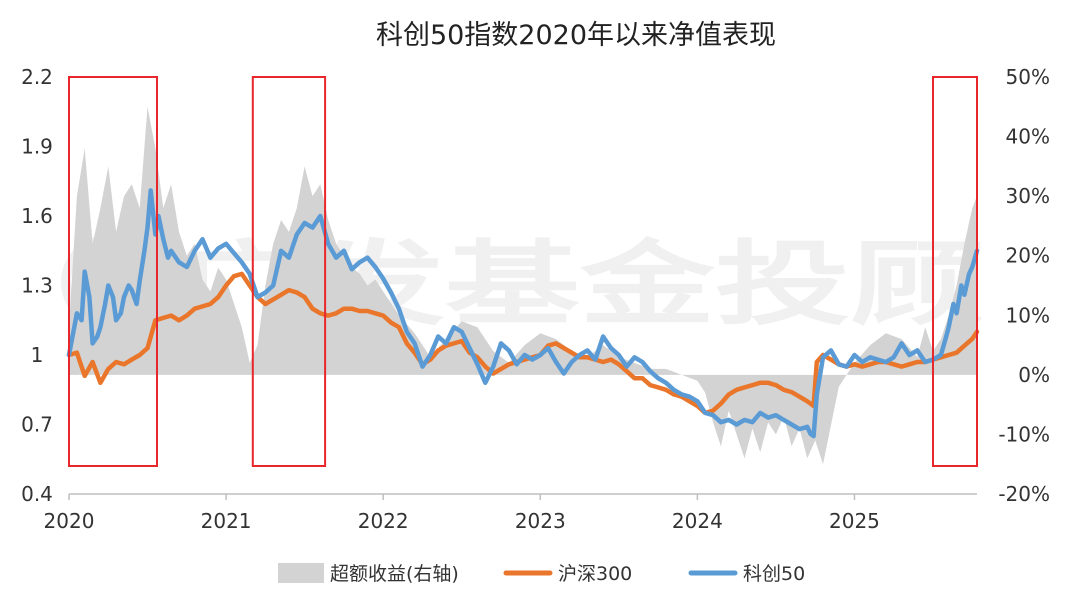  What do you see at coordinates (69, 521) in the screenshot?
I see `x-tick-label: 2020` at bounding box center [69, 521].